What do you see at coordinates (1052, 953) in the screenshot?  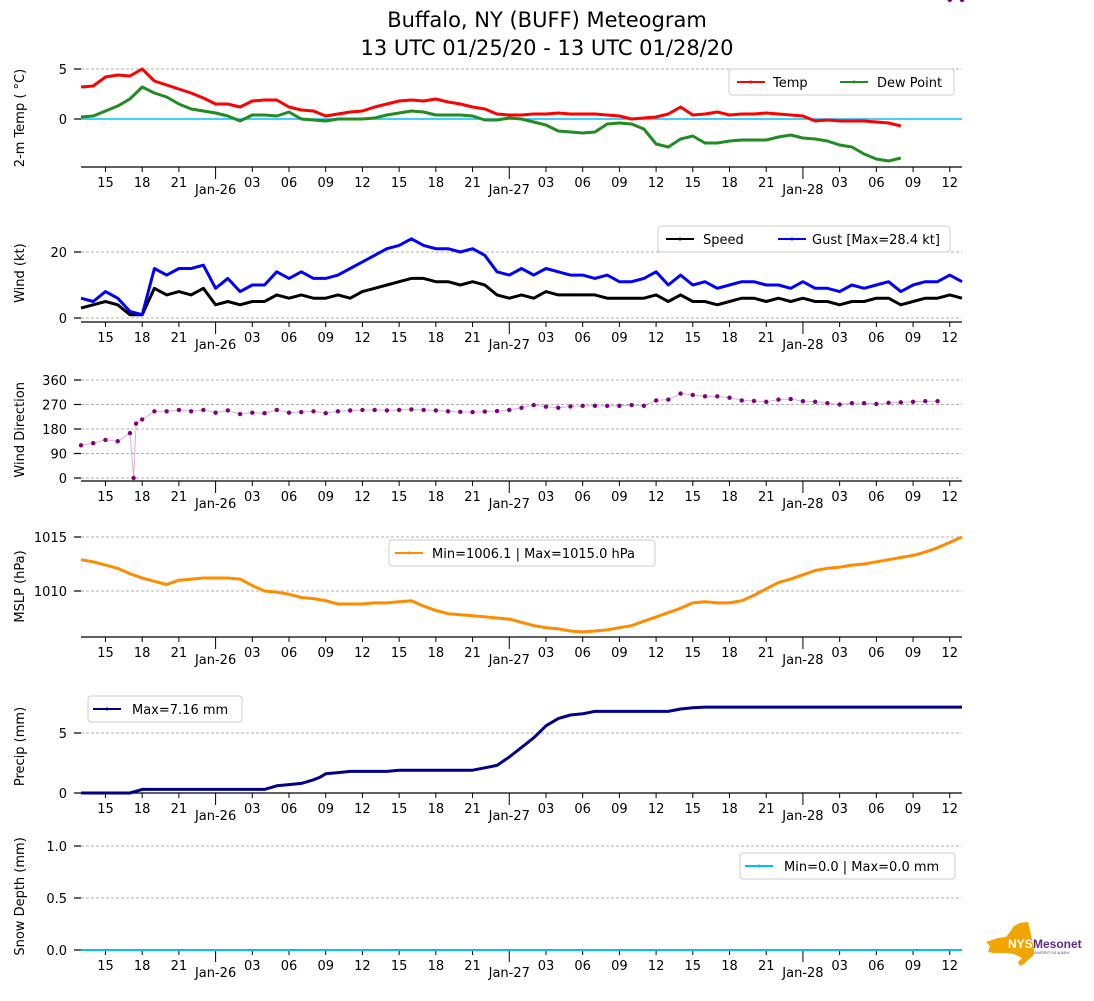 I see `logo-subtext: UNIVERSITY AT ALBANY` at bounding box center [1052, 953].